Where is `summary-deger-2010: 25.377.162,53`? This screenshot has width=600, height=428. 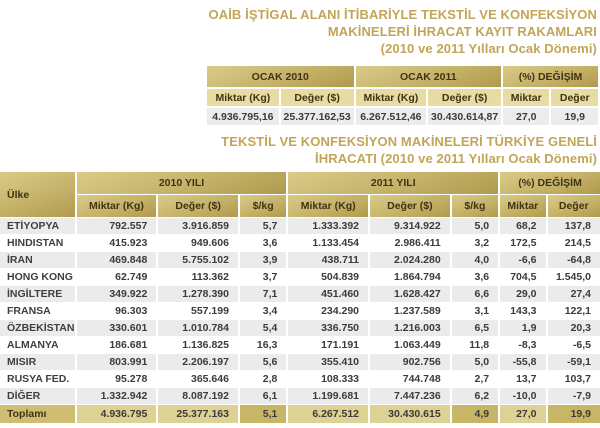
summary-deger-2010: 25.377.162,53 is located at coordinates (317, 116).